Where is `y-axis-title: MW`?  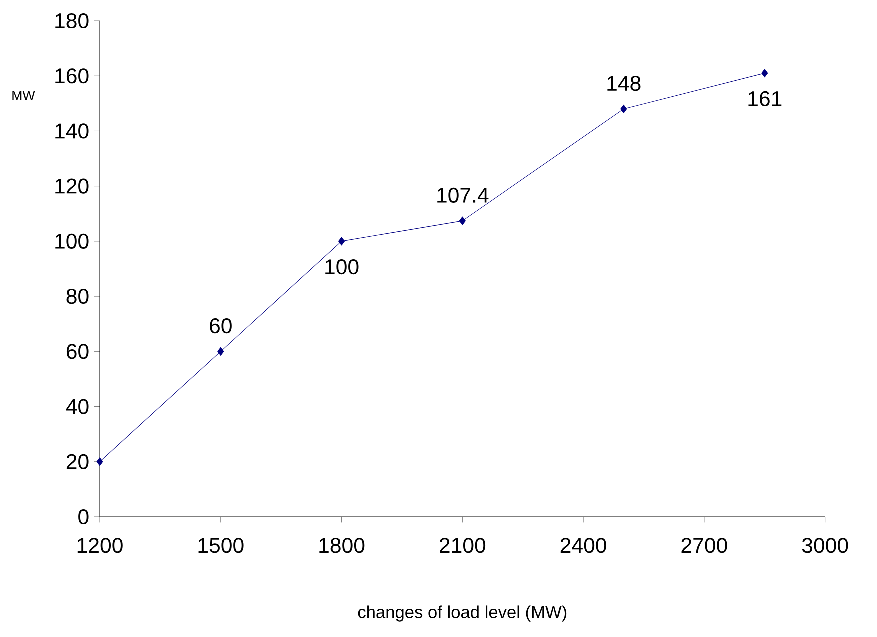 y-axis-title: MW is located at coordinates (24, 95).